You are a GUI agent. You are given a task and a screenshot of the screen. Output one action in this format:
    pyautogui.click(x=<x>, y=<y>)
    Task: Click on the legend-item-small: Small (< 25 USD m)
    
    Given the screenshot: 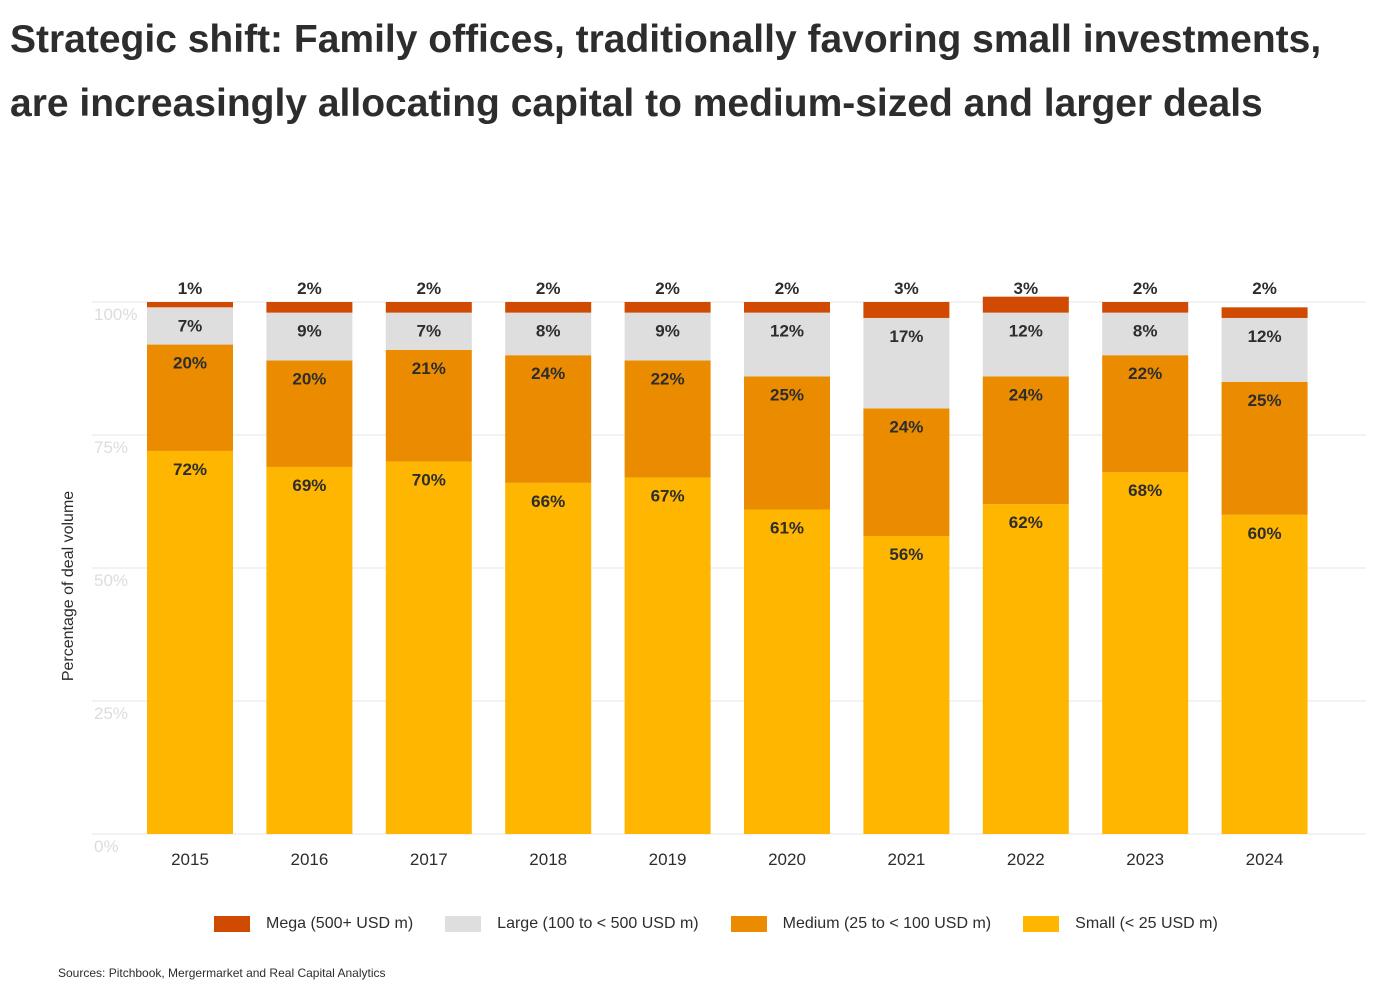 What is the action you would take?
    pyautogui.click(x=1120, y=924)
    